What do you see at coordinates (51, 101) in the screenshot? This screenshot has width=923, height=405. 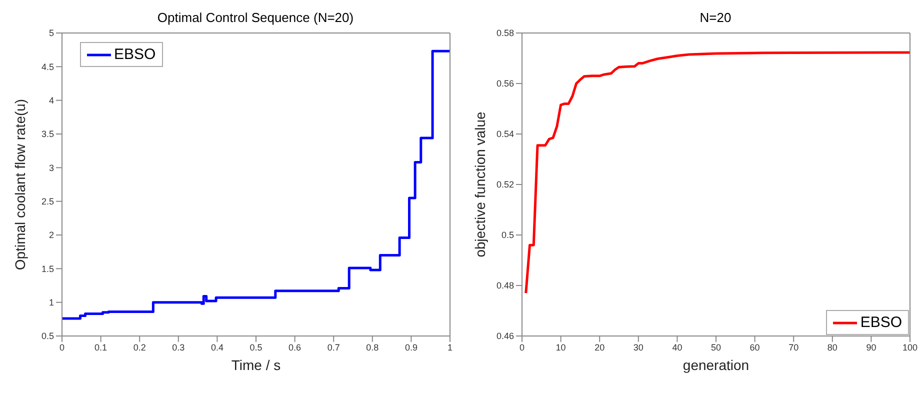 I see `y-tick-label: 4` at bounding box center [51, 101].